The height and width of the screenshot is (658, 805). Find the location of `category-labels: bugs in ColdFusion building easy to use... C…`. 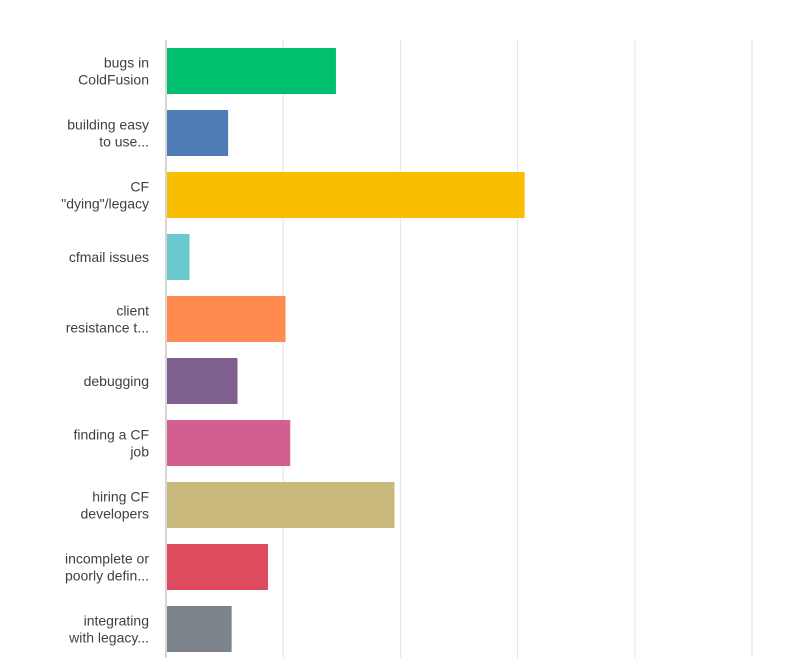

category-labels: bugs in ColdFusion building easy to use... C… is located at coordinates (105, 350).